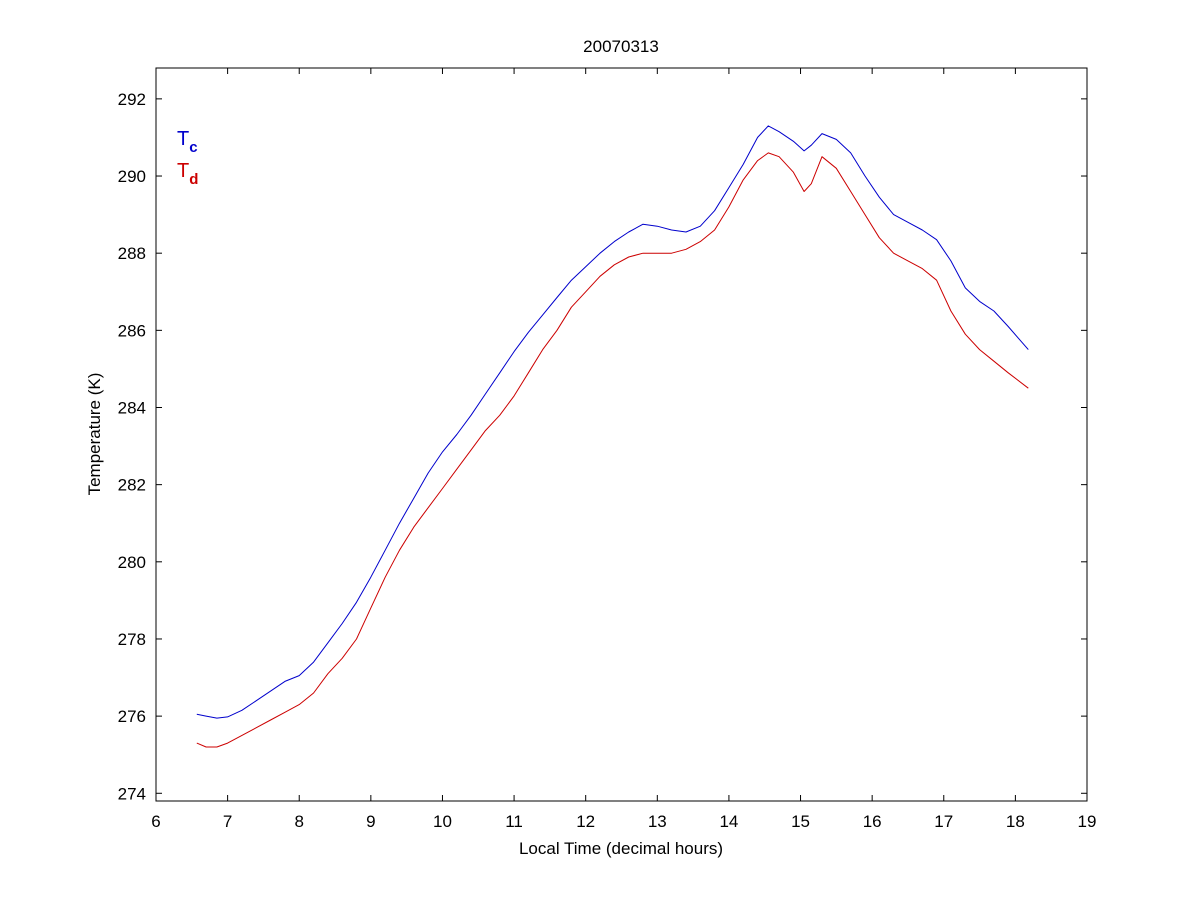  What do you see at coordinates (943, 821) in the screenshot?
I see `x-tick-label: 17` at bounding box center [943, 821].